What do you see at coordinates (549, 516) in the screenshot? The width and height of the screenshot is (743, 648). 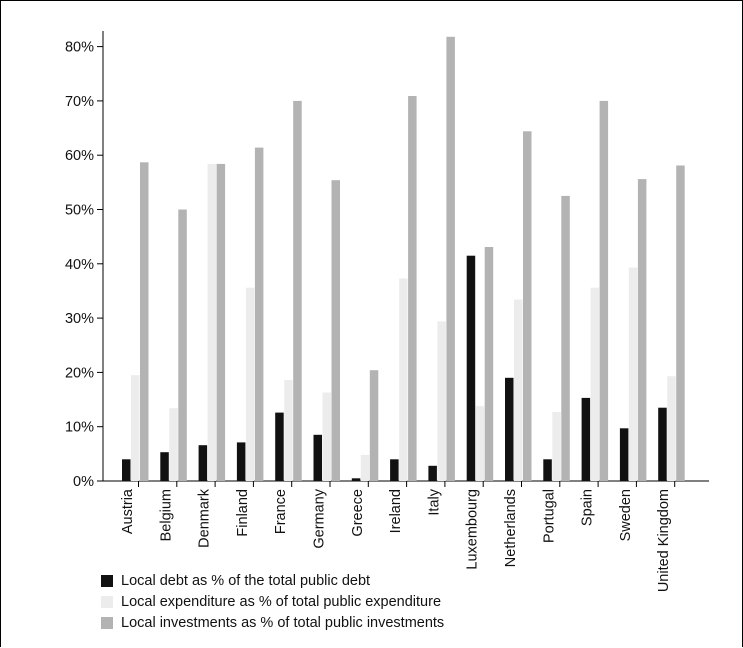 I see `x-category-label: Portugal` at bounding box center [549, 516].